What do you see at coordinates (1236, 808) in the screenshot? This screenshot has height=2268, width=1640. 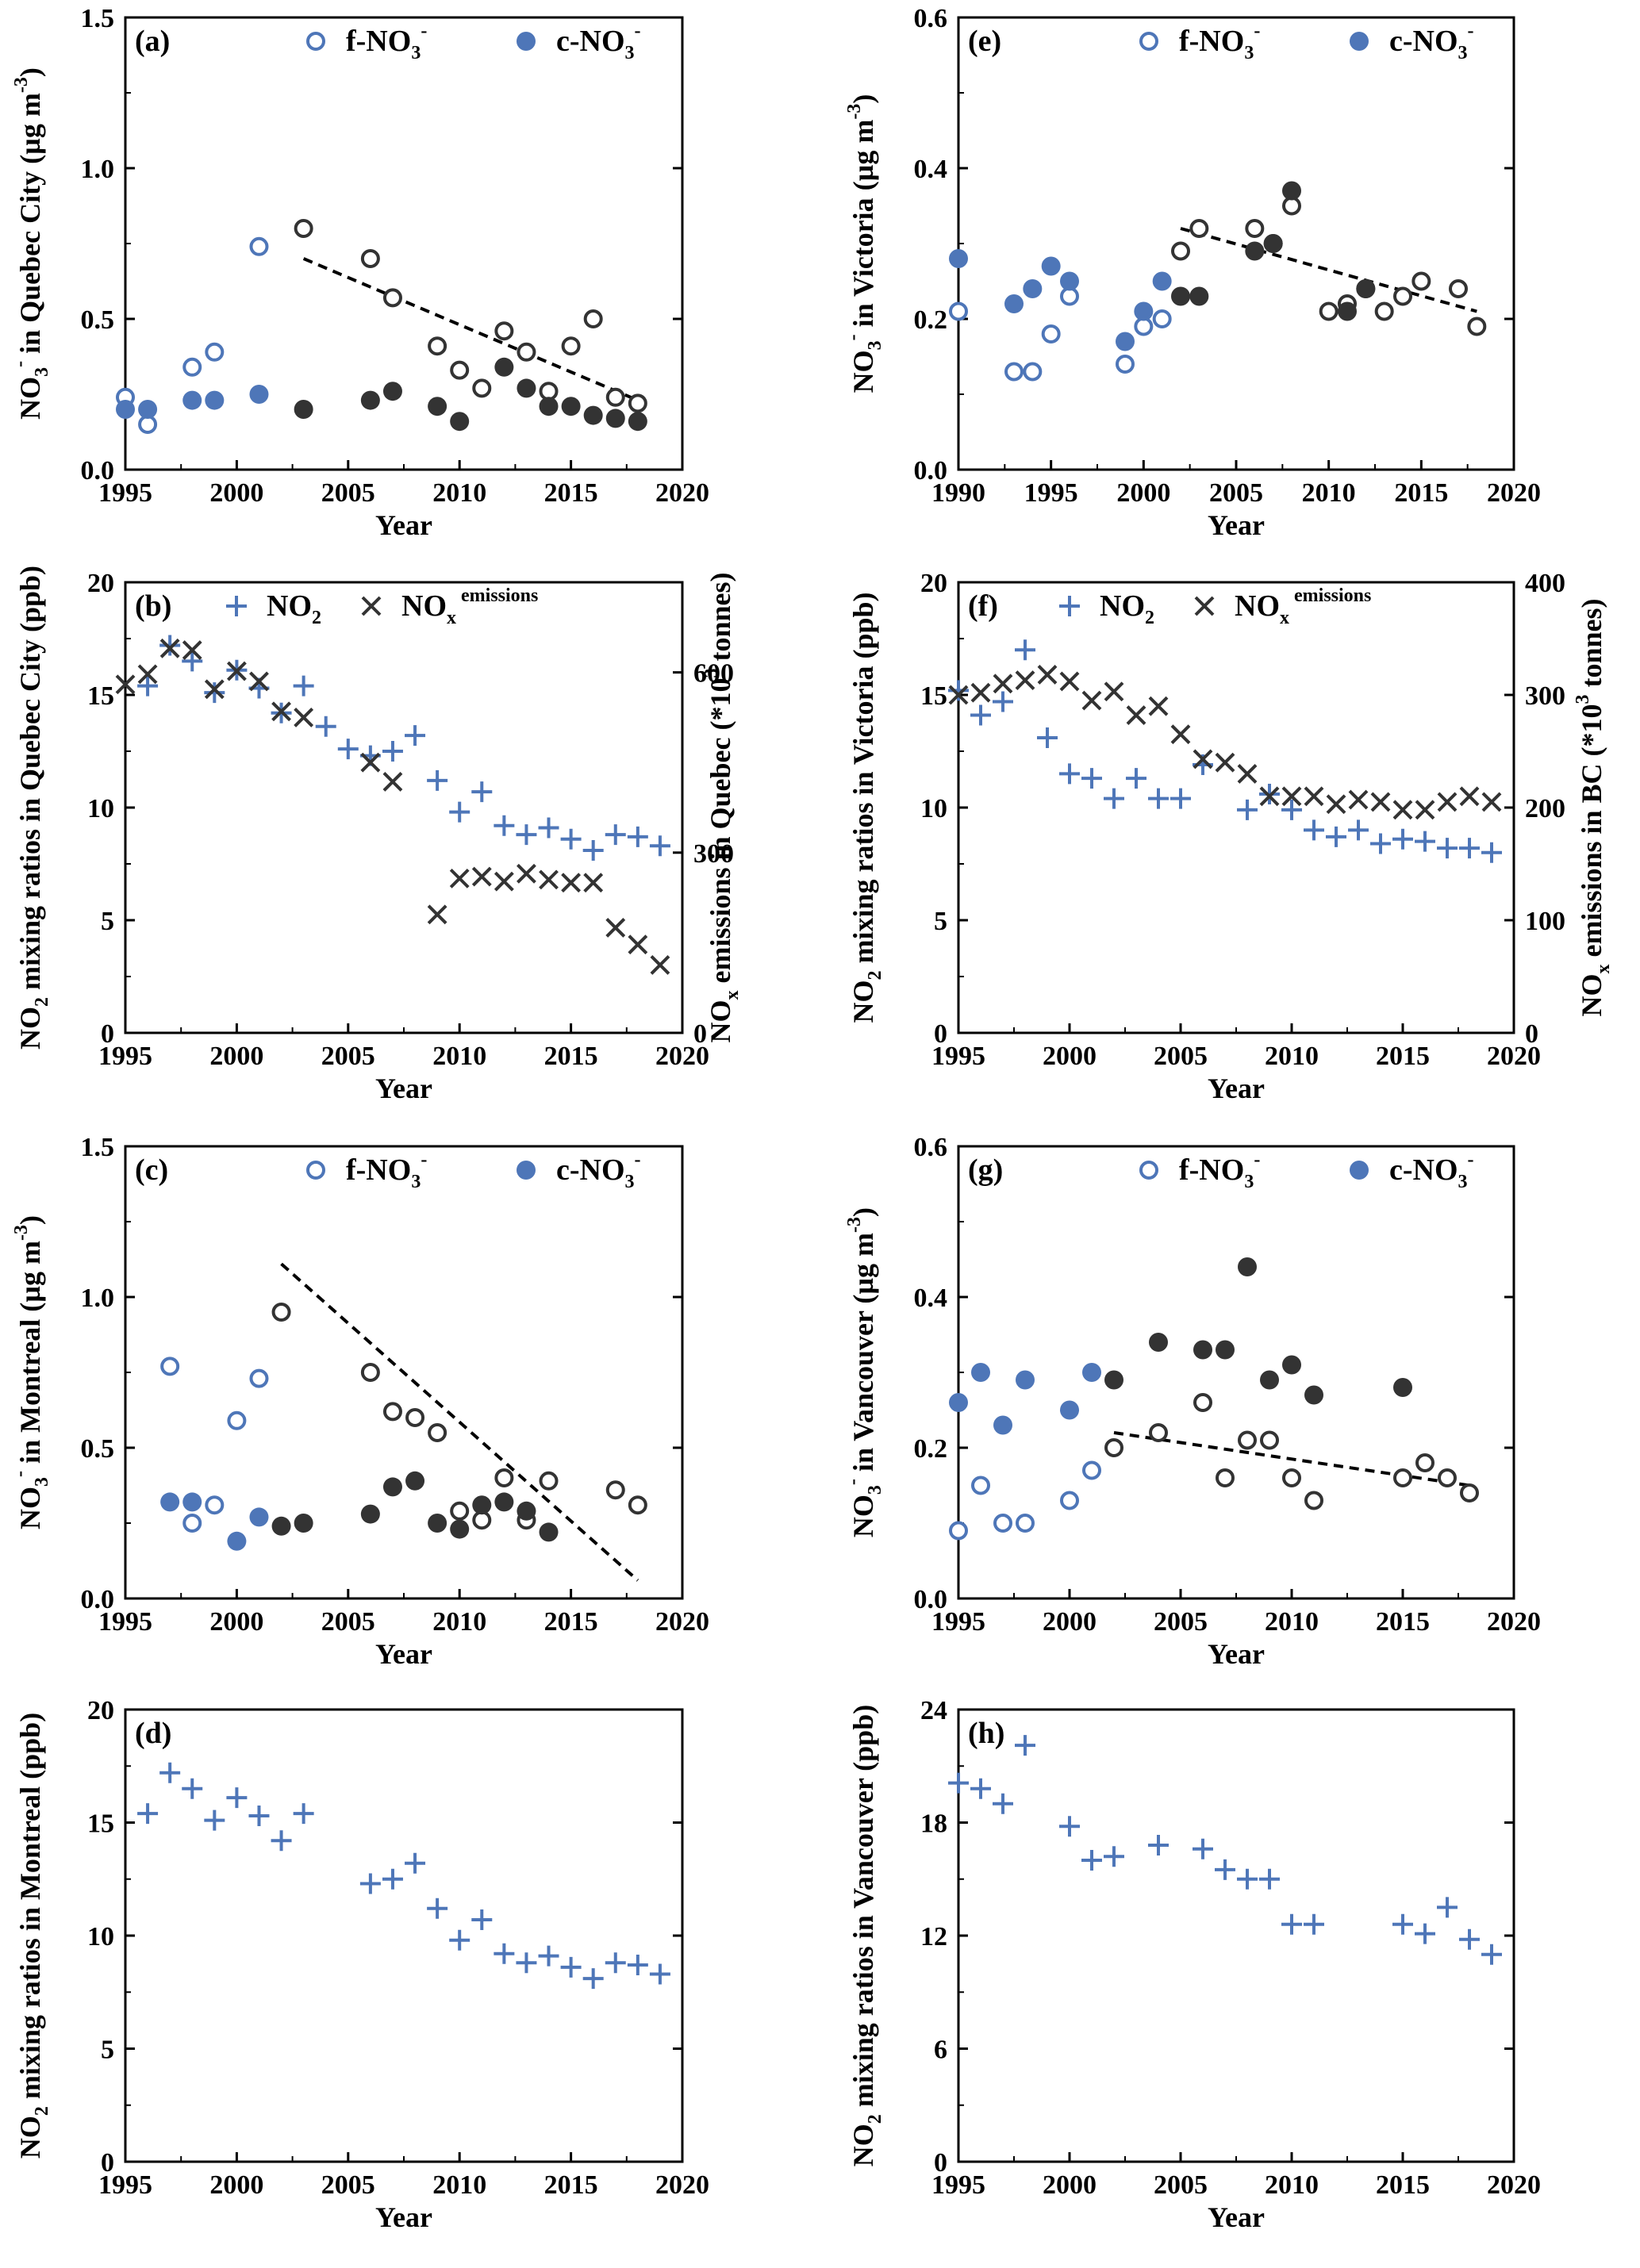 I see `plot-frame` at bounding box center [1236, 808].